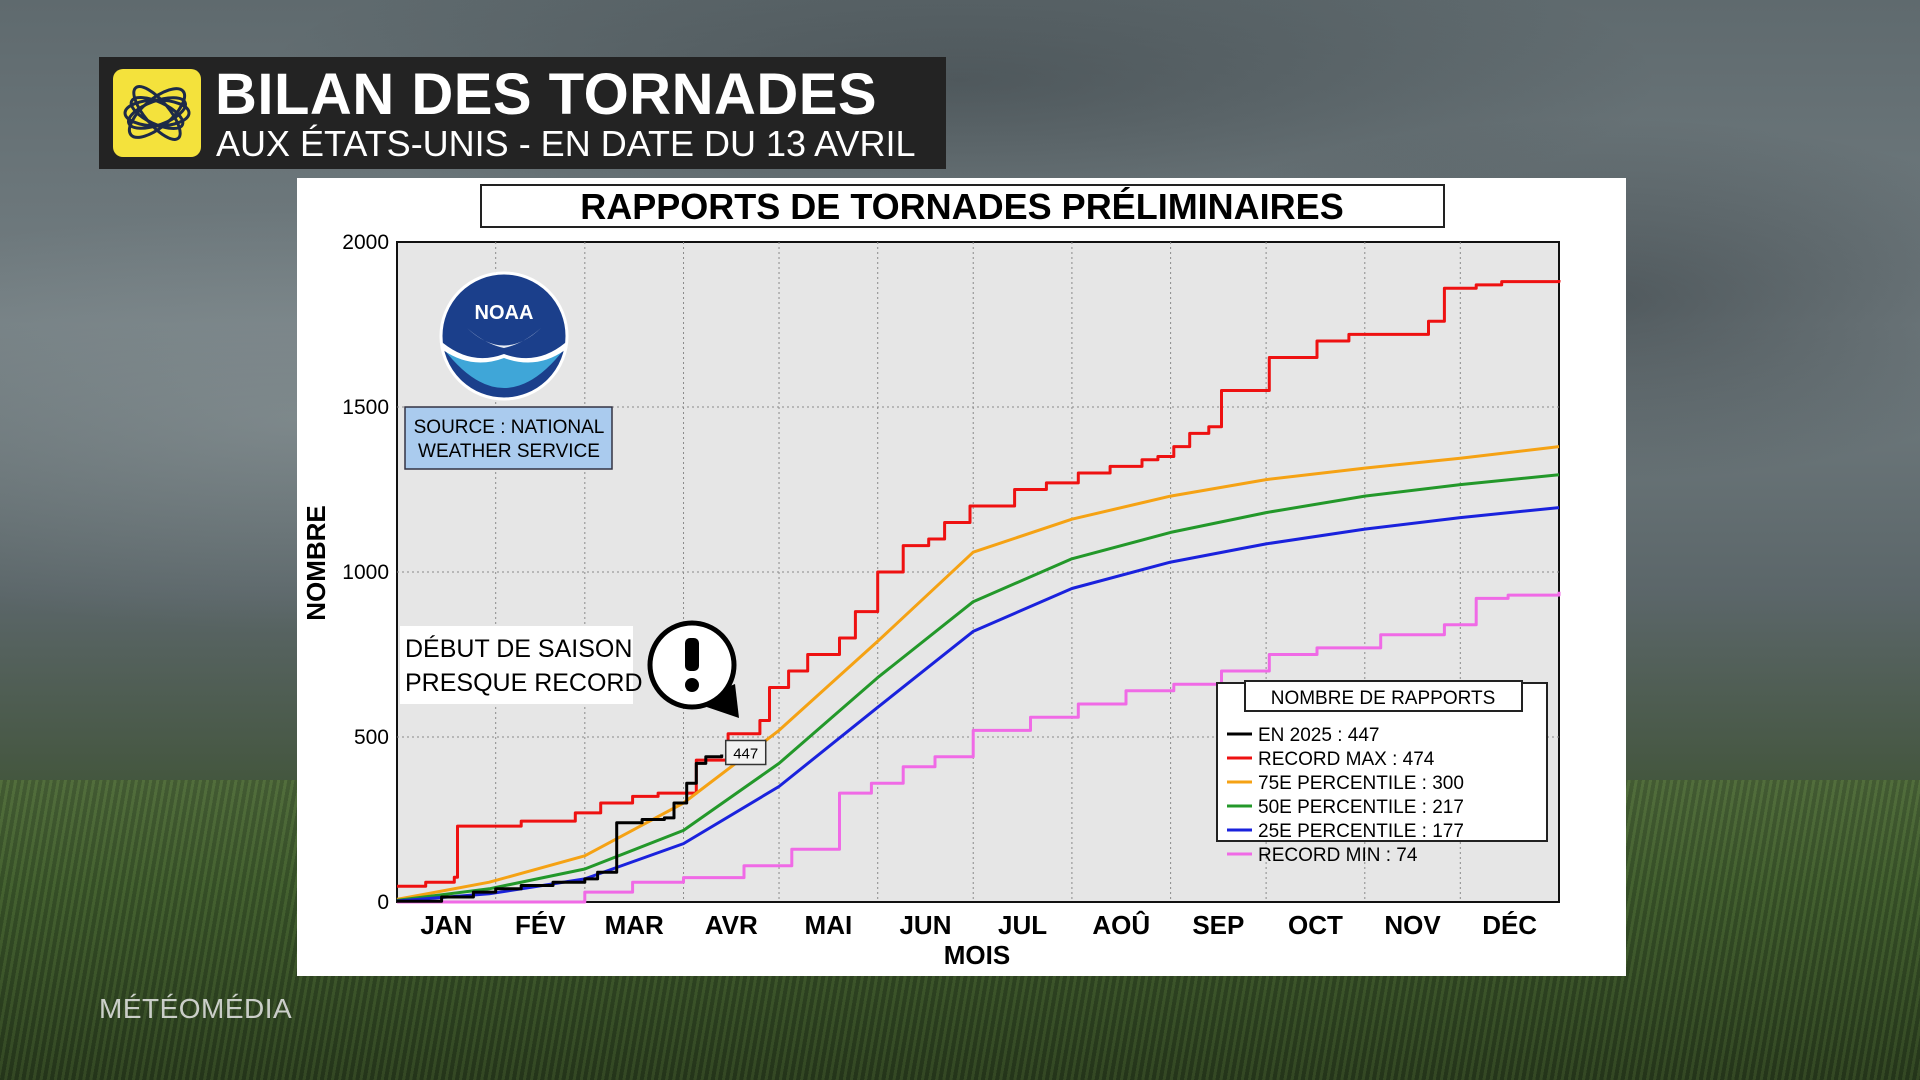 This screenshot has width=1920, height=1080. What do you see at coordinates (829, 925) in the screenshot?
I see `x-tick-label: MAI` at bounding box center [829, 925].